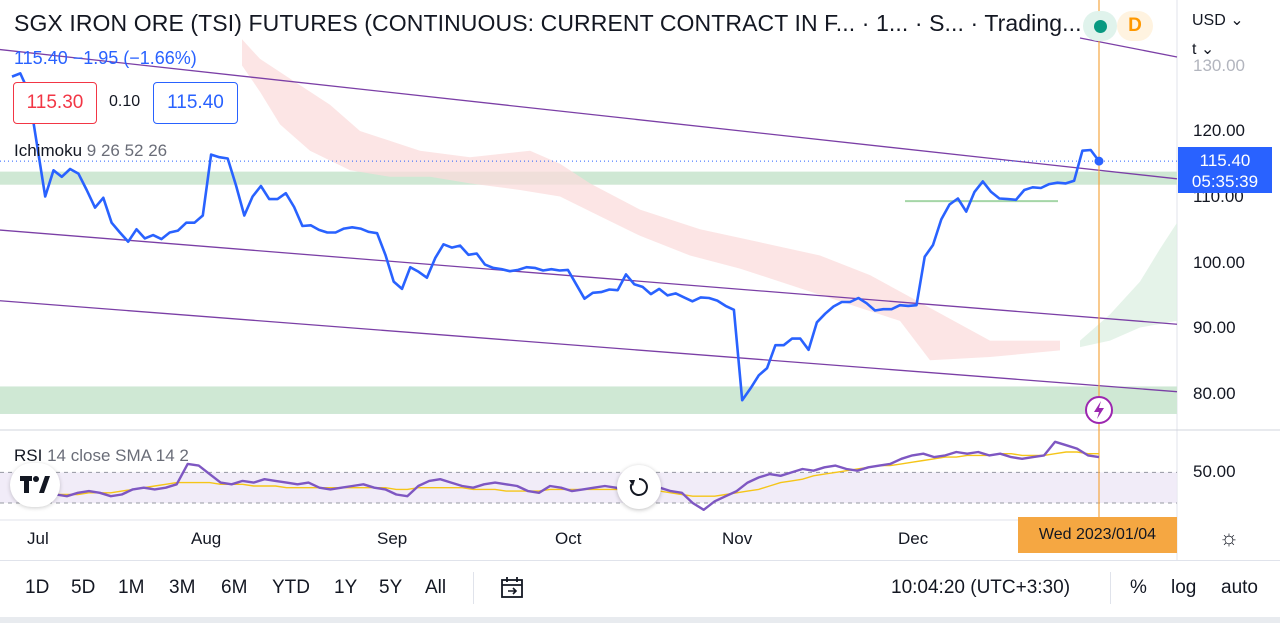  I want to click on range-1m-button: 1M, so click(131, 587).